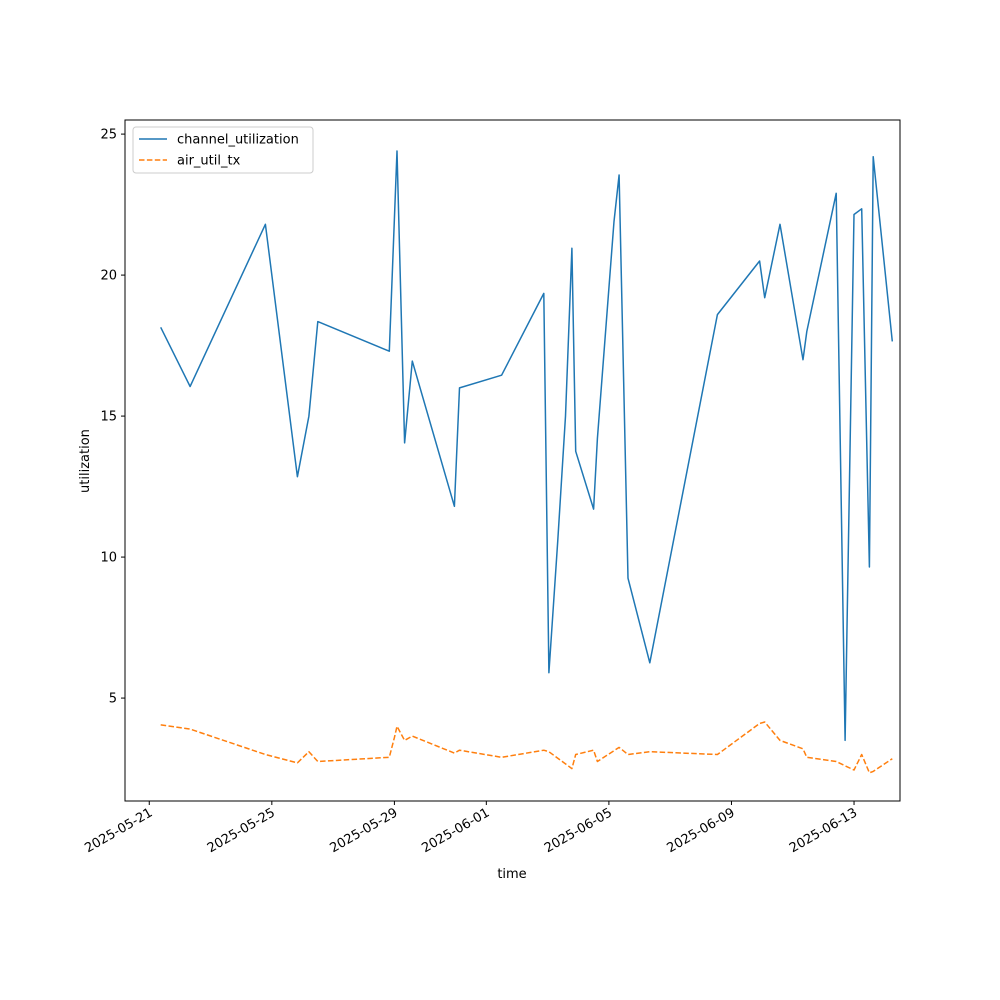  Describe the element at coordinates (238, 140) in the screenshot. I see `legend-label: channel_utilization` at that location.